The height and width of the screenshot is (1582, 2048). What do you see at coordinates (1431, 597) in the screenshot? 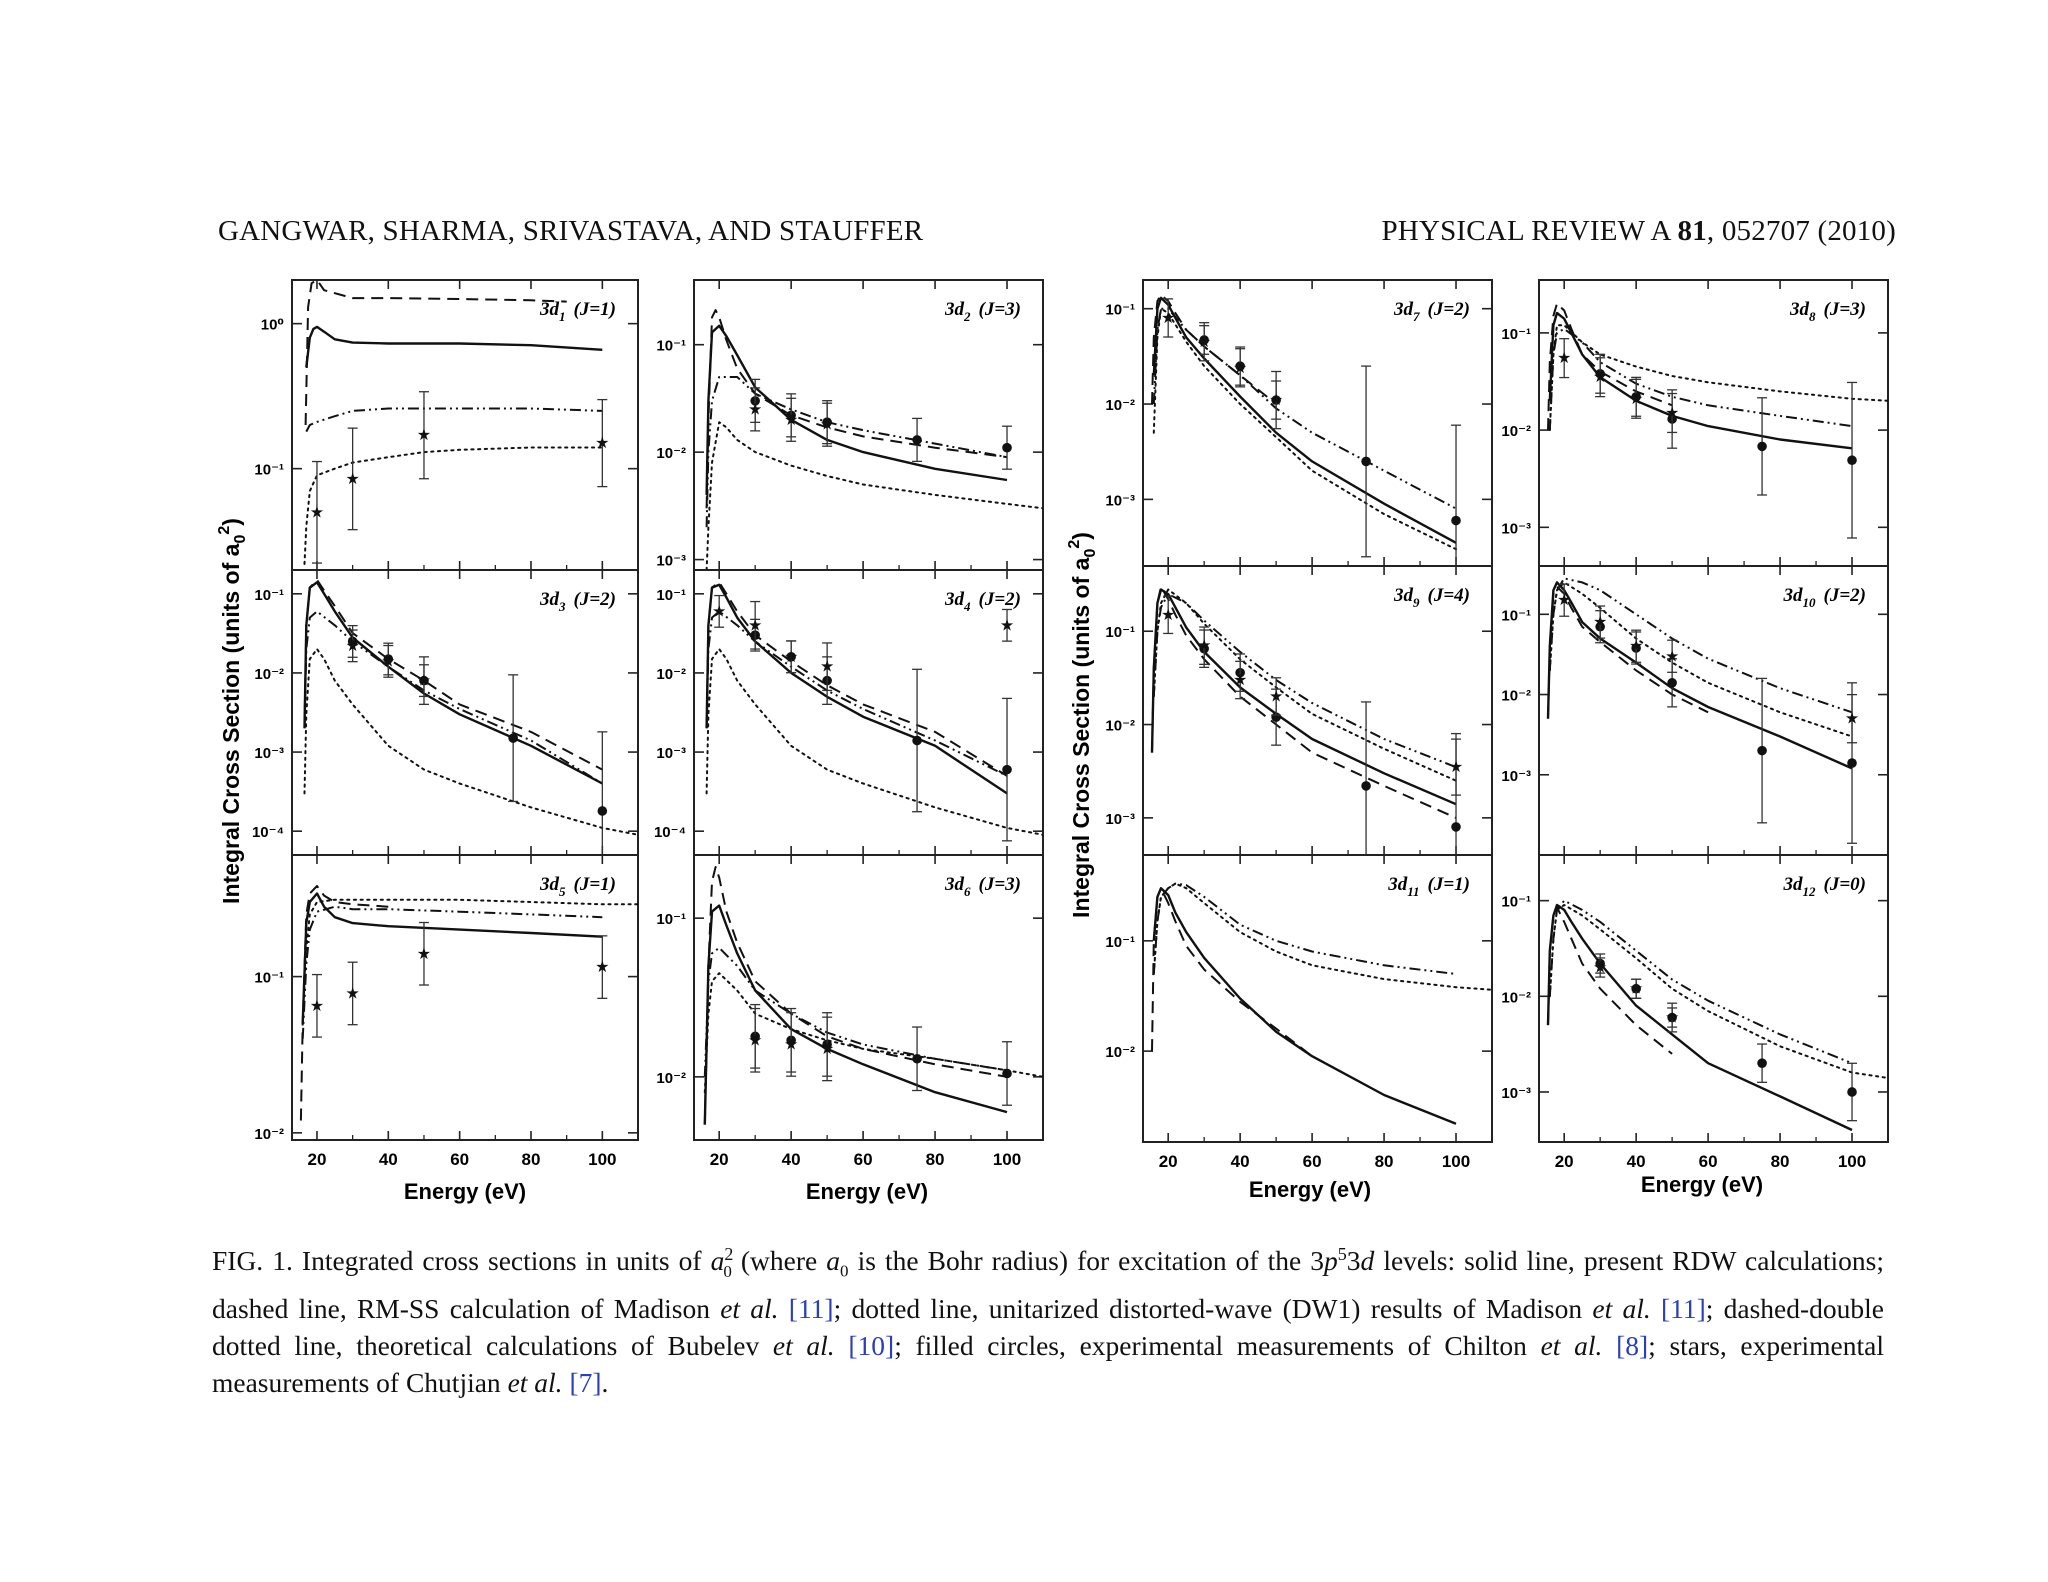
I see `panel-label: 3d9 (J=4)` at bounding box center [1431, 597].